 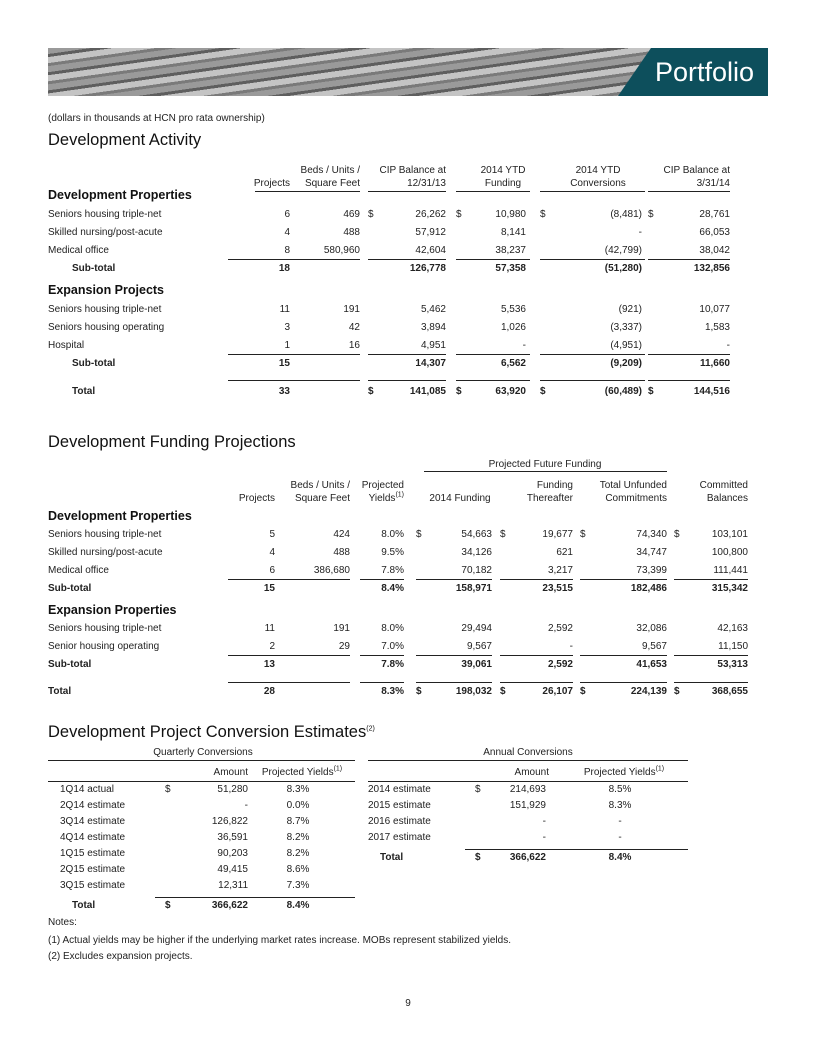 What do you see at coordinates (528, 752) in the screenshot?
I see `group-header: Annual Conversions` at bounding box center [528, 752].